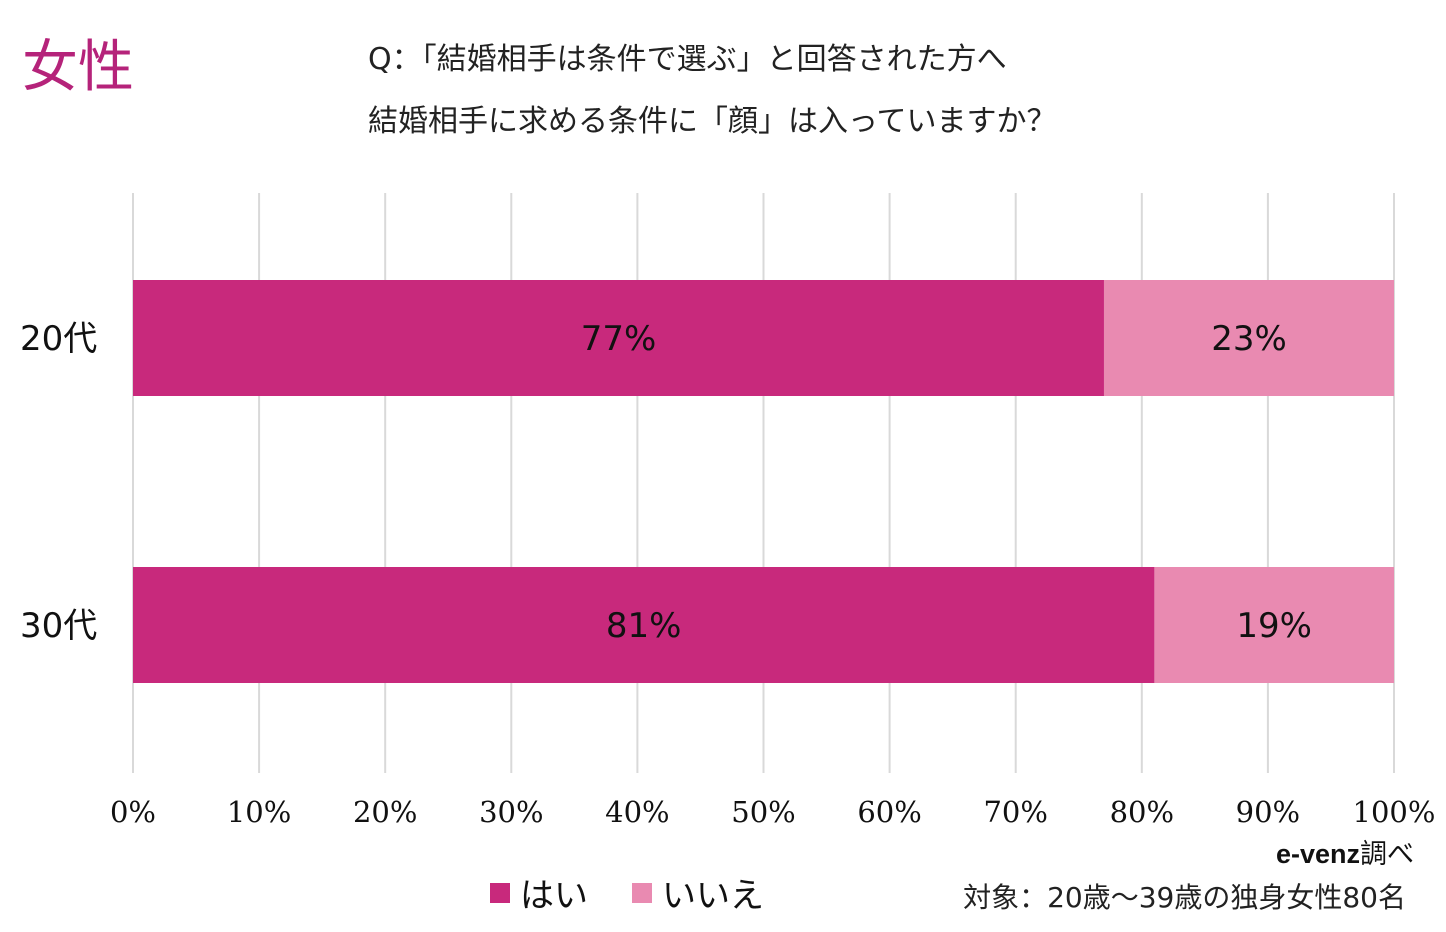 Image resolution: width=1446 pixels, height=932 pixels. Describe the element at coordinates (1142, 812) in the screenshot. I see `x-tick-label: 80%` at that location.